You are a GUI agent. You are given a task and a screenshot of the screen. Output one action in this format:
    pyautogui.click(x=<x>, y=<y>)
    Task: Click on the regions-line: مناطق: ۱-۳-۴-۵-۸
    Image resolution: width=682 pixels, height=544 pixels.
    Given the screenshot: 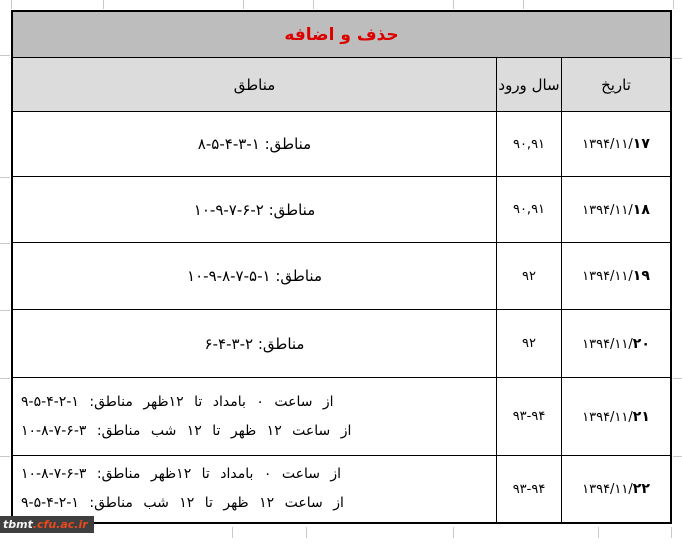 What is the action you would take?
    pyautogui.click(x=254, y=144)
    